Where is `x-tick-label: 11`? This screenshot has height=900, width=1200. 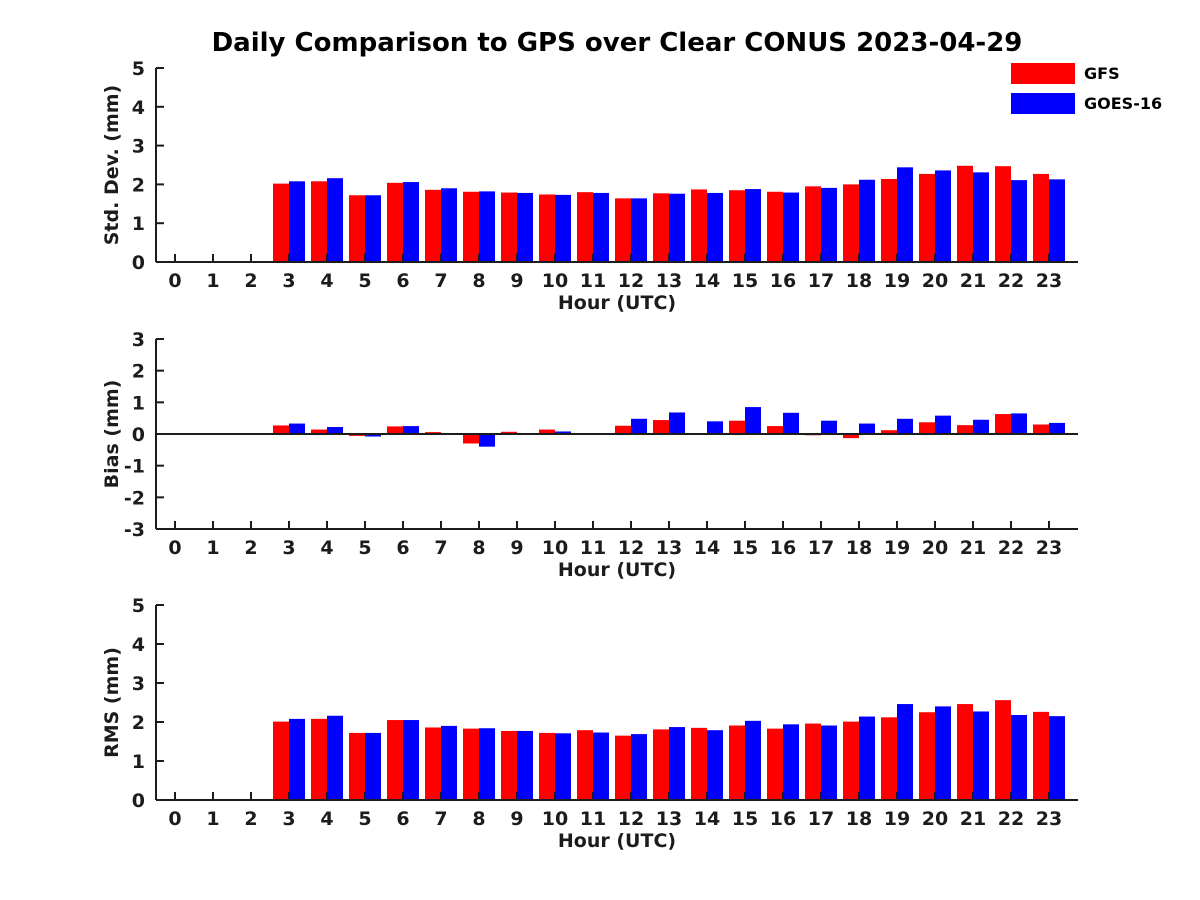
x-tick-label: 11 is located at coordinates (593, 819).